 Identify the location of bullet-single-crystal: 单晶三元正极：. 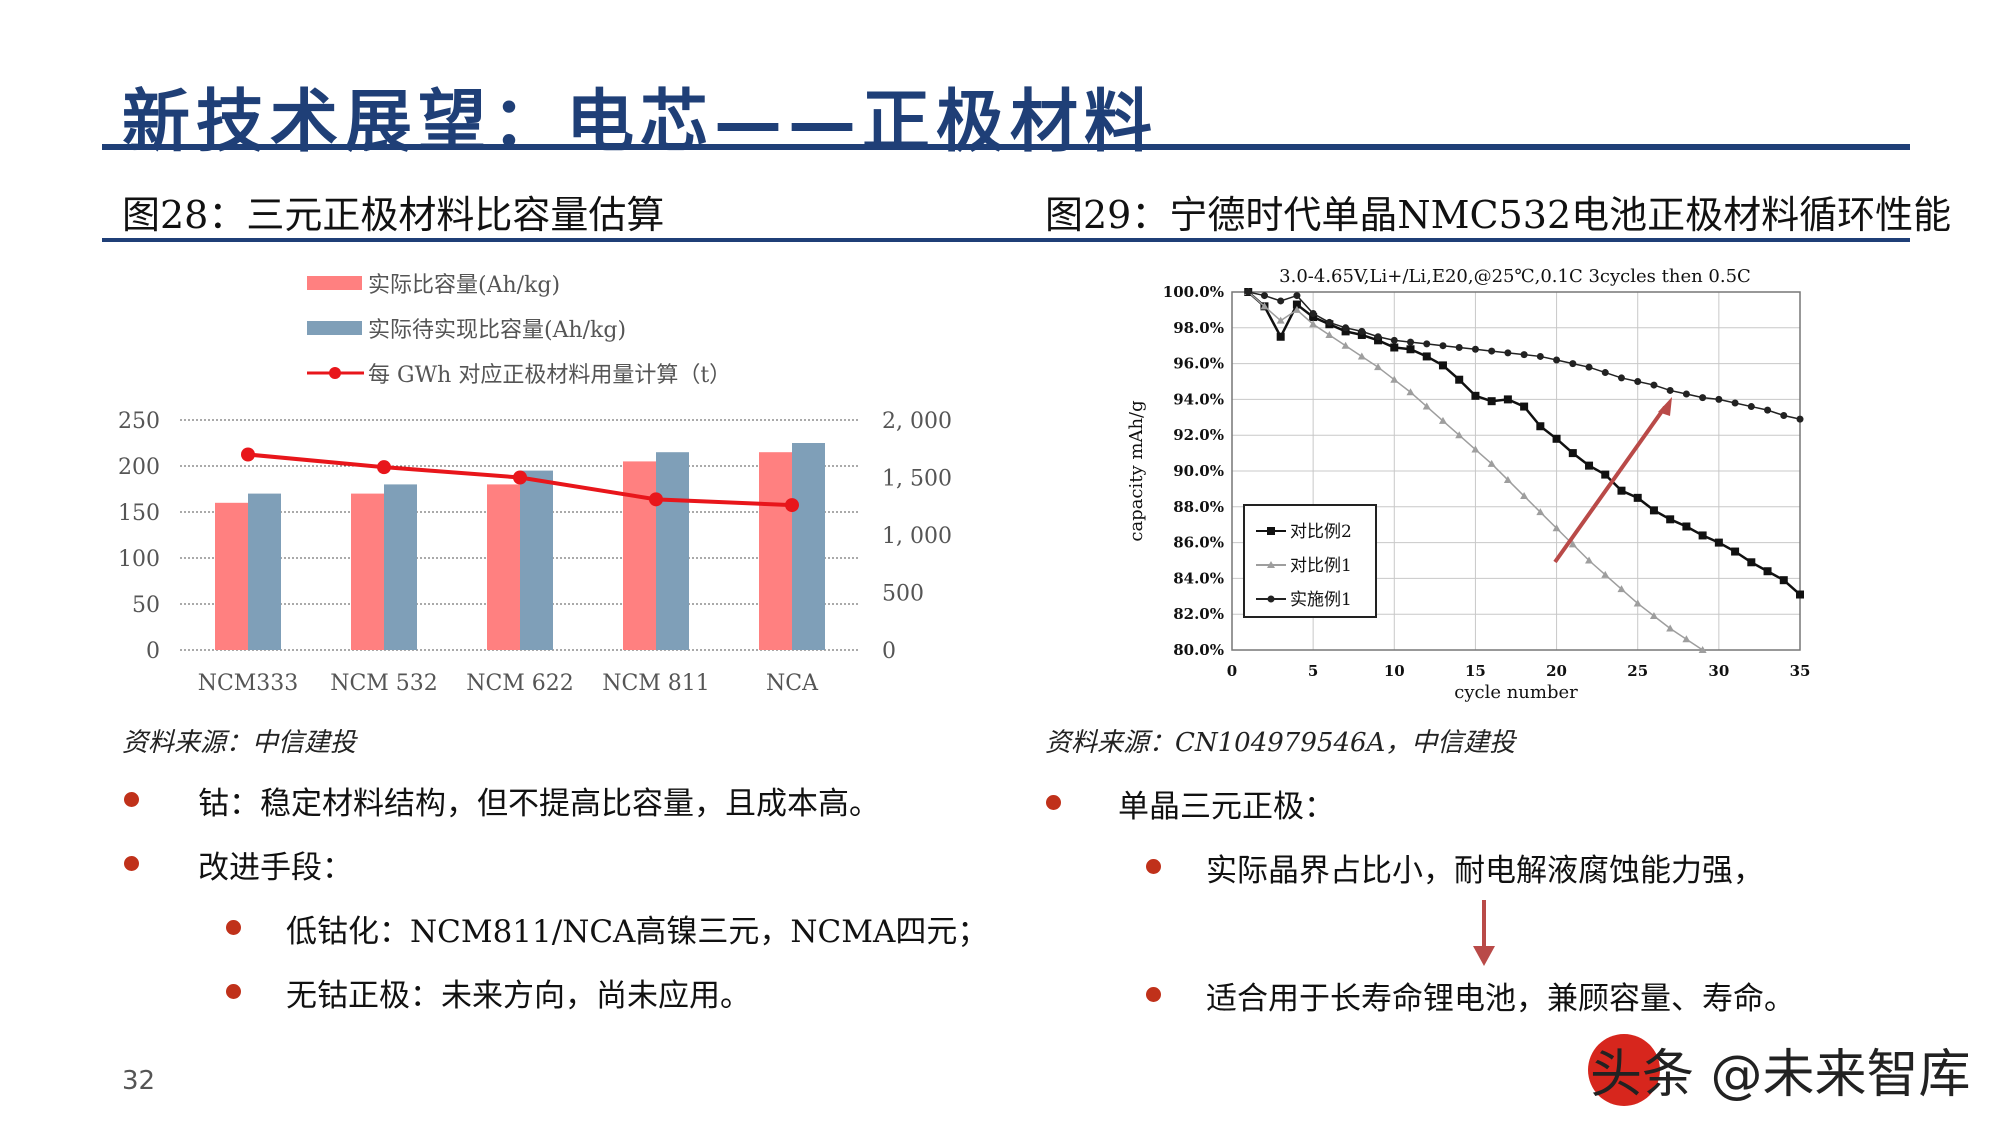
(1226, 807).